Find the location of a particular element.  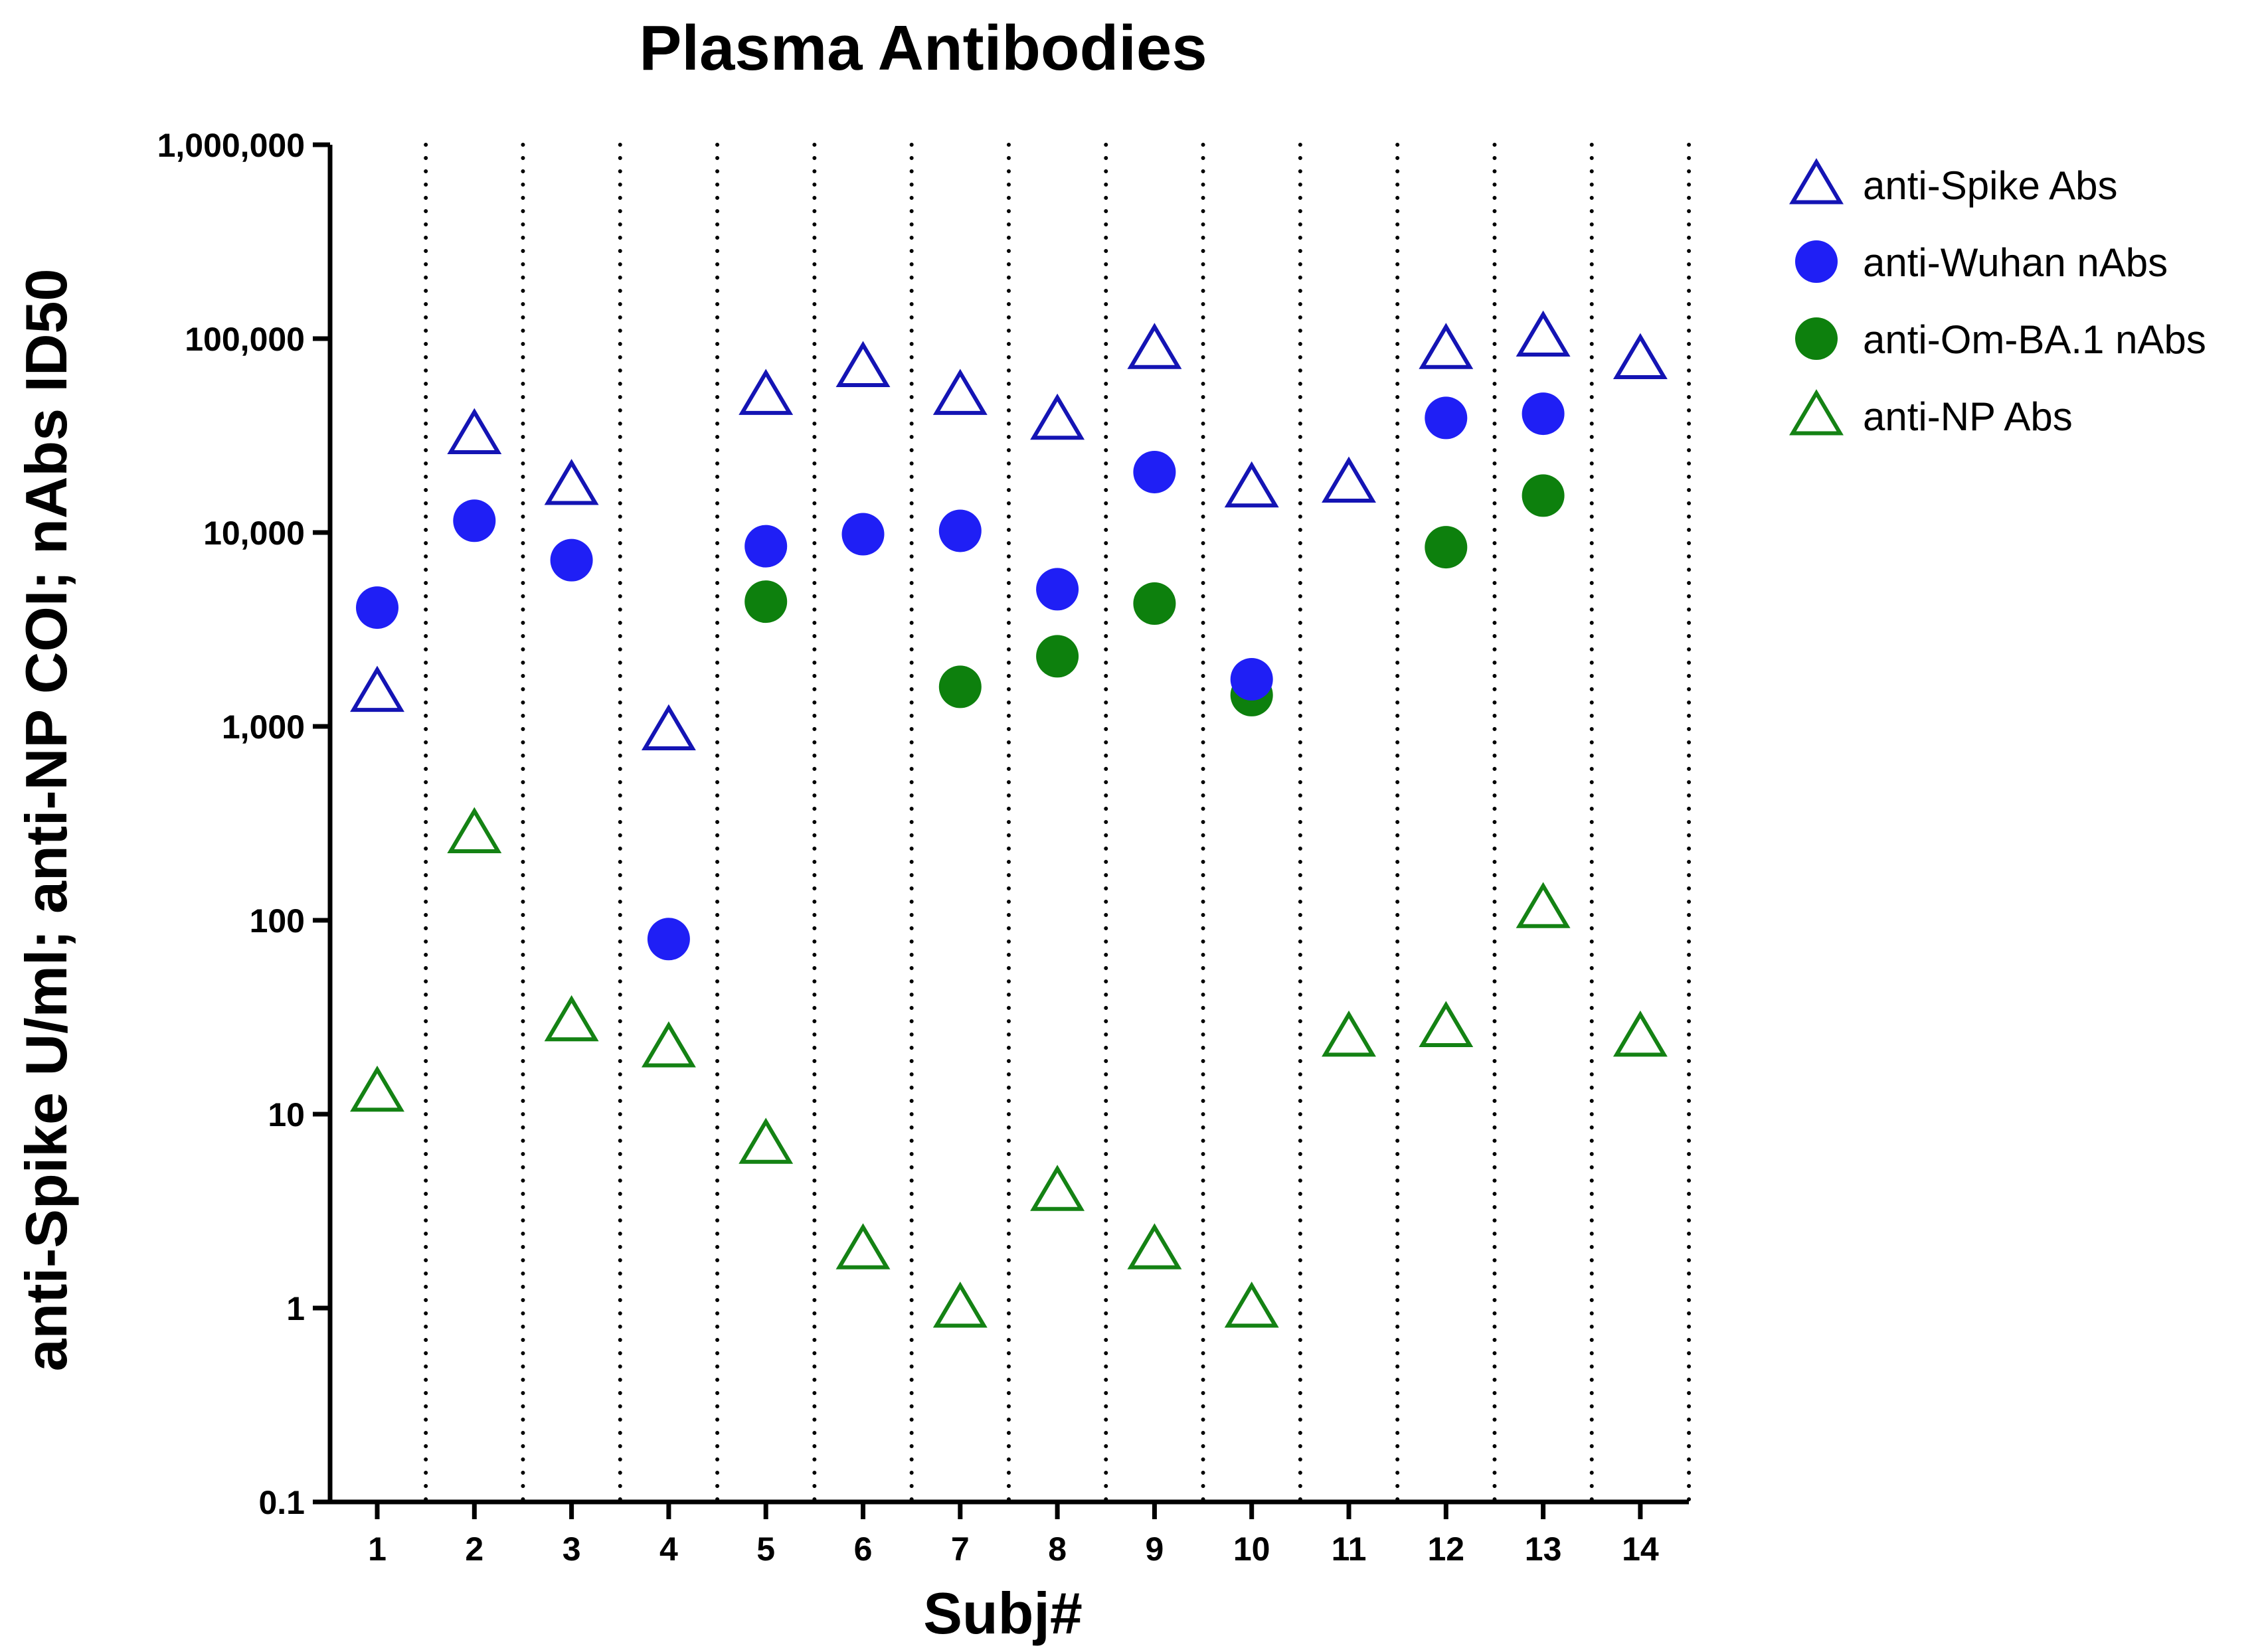

legend-marker-anti-om-ba-1-nabs is located at coordinates (1817, 338).